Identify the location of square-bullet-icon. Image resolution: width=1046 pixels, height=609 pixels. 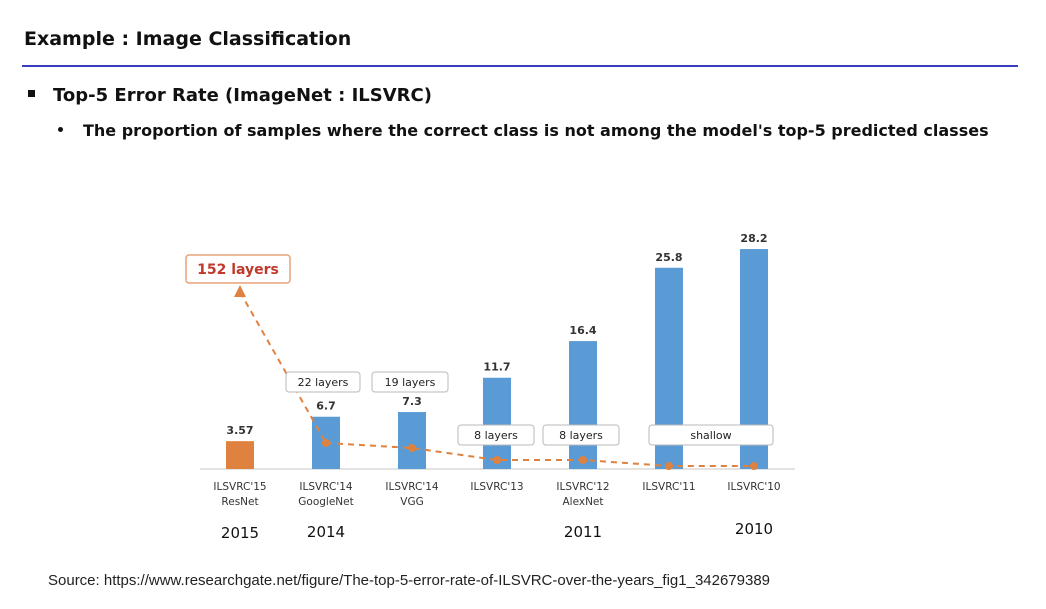
(31, 93).